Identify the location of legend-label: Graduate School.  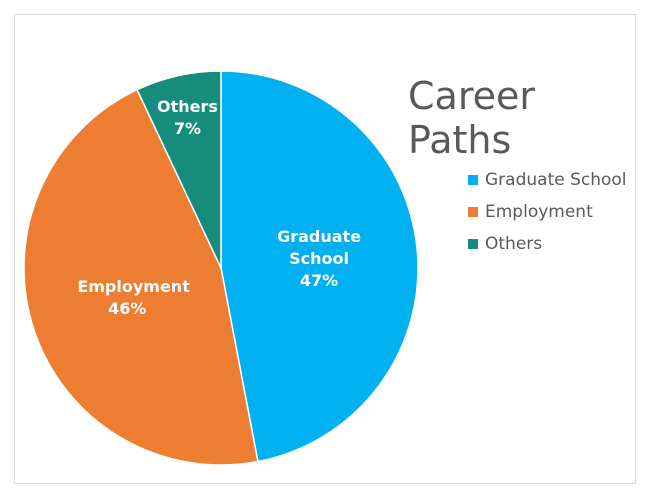
(556, 180).